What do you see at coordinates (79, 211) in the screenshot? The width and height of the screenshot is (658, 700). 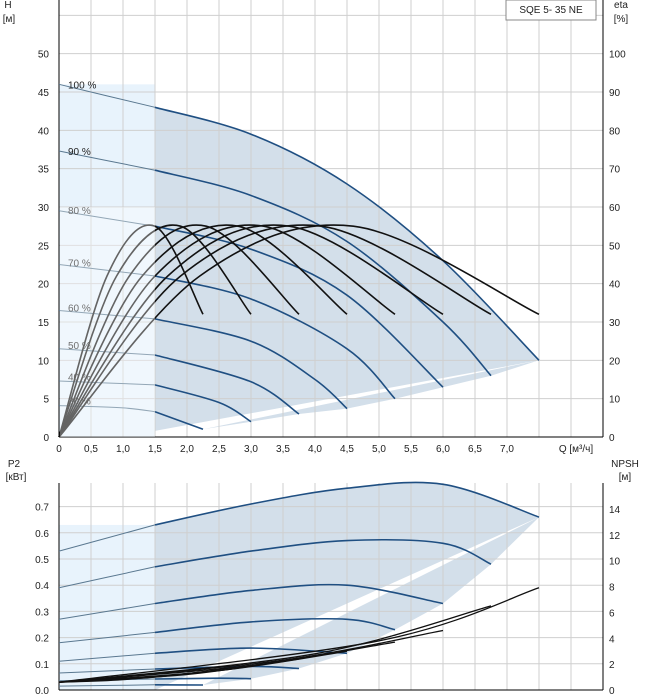 I see `speed-label: 80 %` at bounding box center [79, 211].